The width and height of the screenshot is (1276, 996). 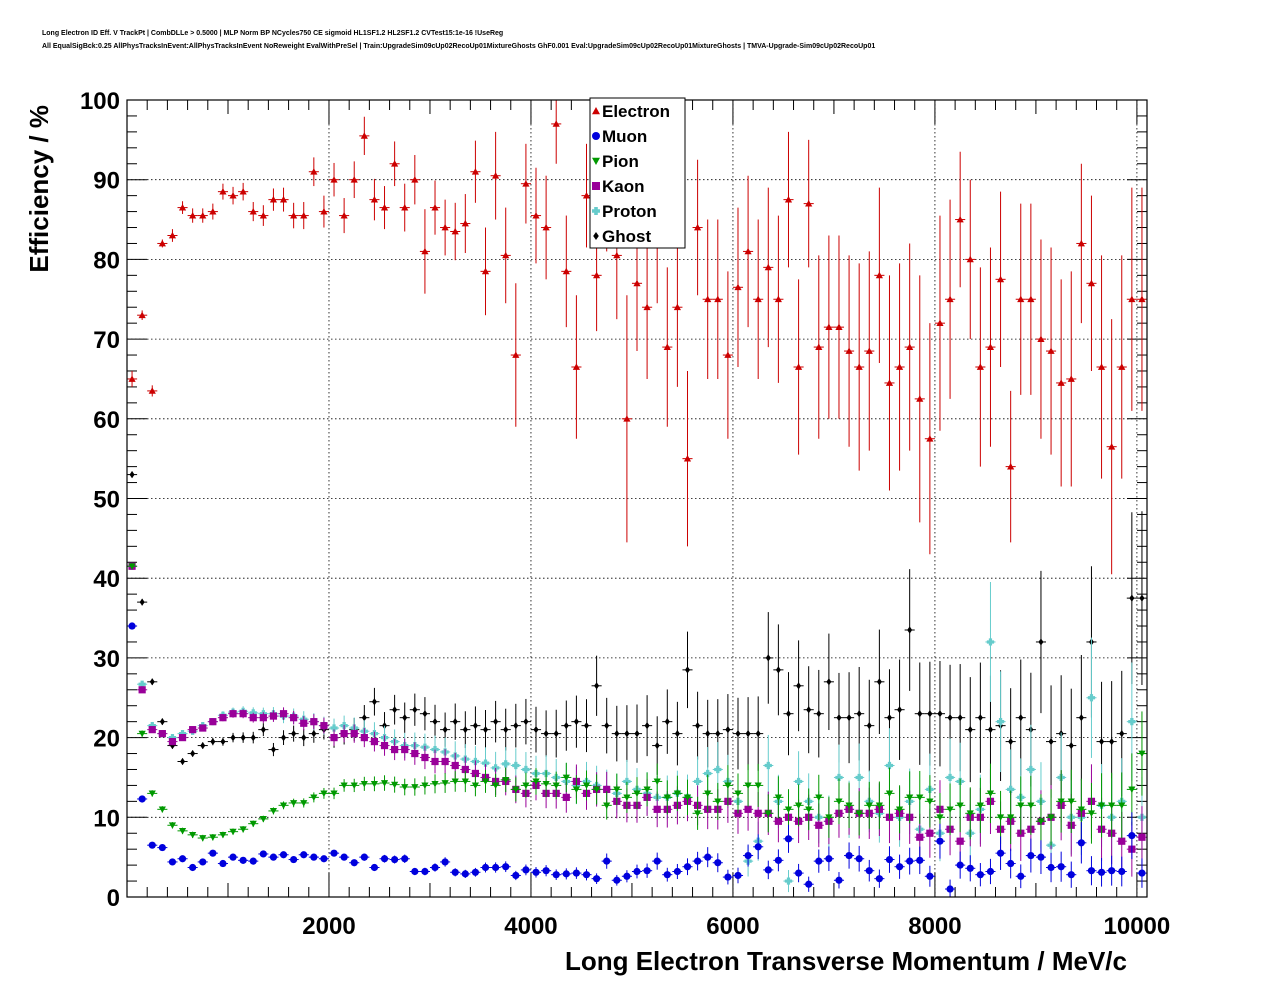 What do you see at coordinates (629, 211) in the screenshot?
I see `legend-label: Proton` at bounding box center [629, 211].